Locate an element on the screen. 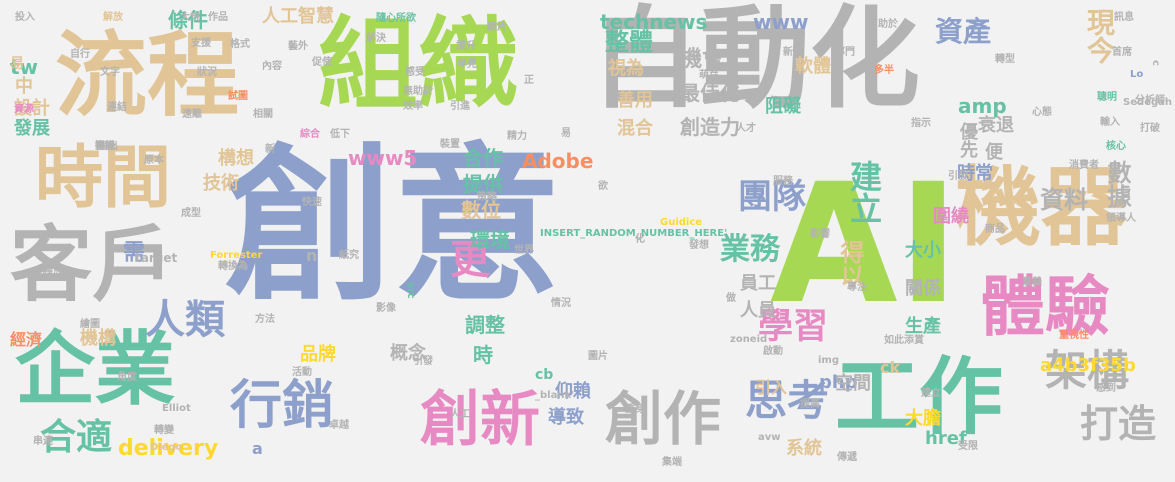  cloud-word: 生產 is located at coordinates (923, 326).